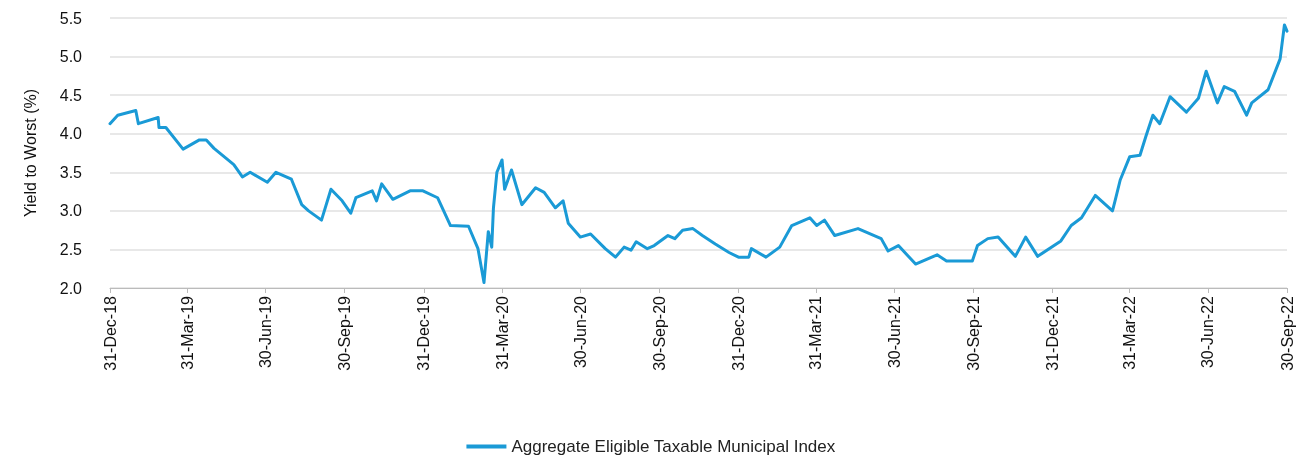 The width and height of the screenshot is (1302, 460). Describe the element at coordinates (1208, 332) in the screenshot. I see `x-tick-label: 30-Jun-22` at that location.